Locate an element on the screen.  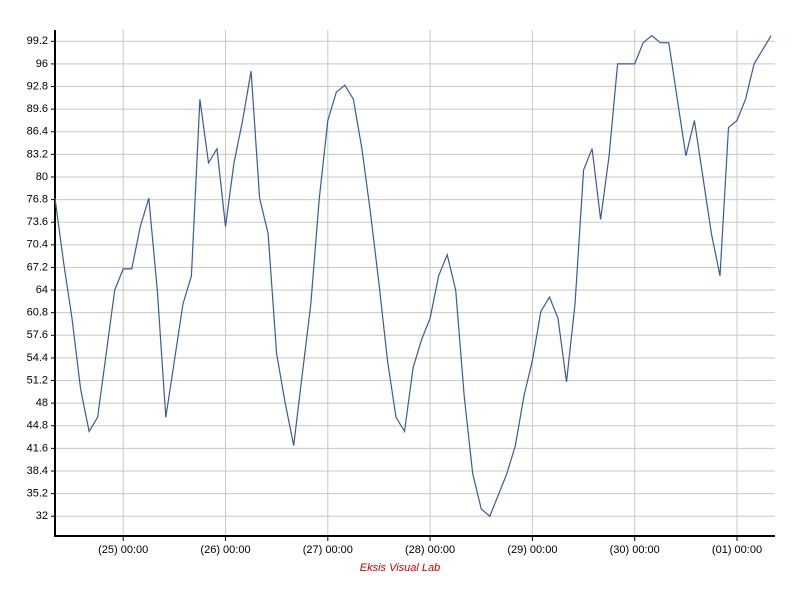
y-tick-label: 32 is located at coordinates (42, 516).